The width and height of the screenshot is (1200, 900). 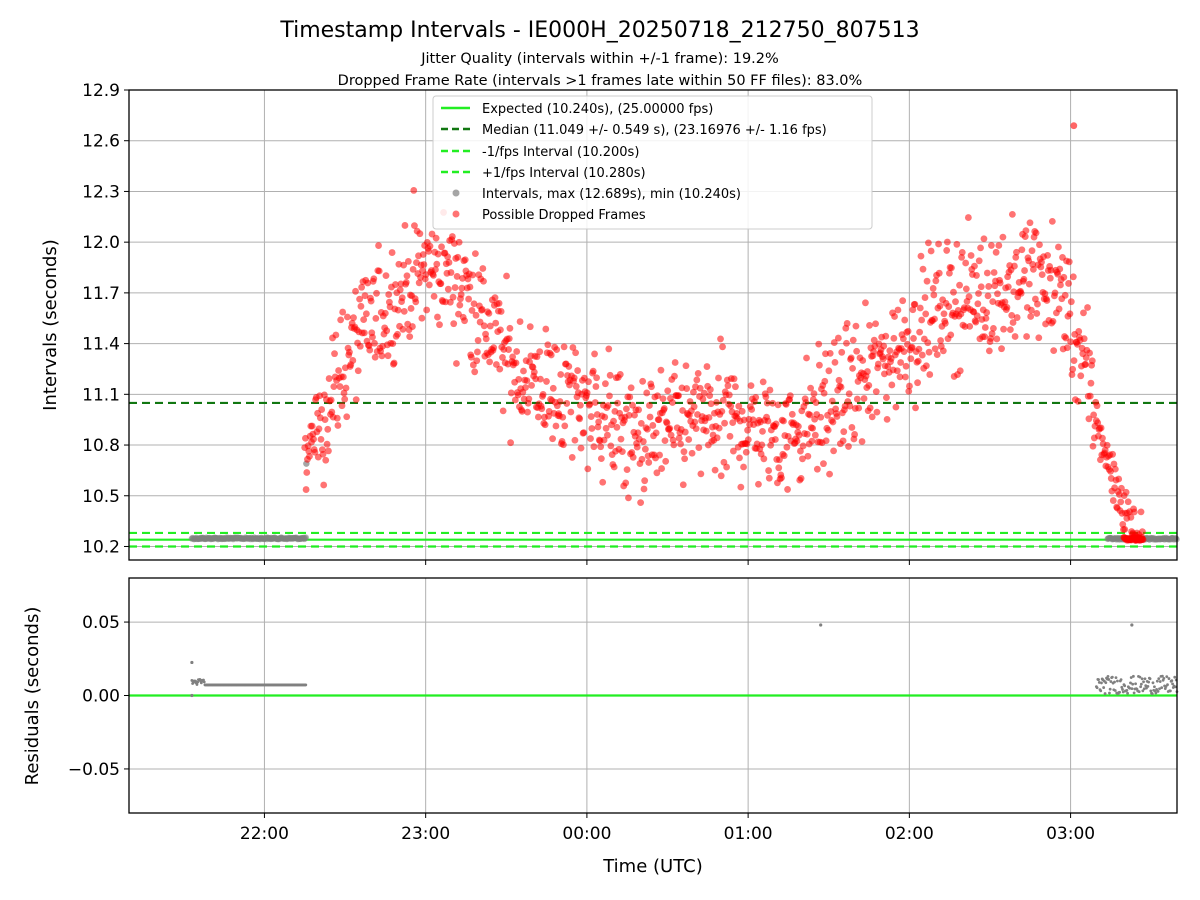 What do you see at coordinates (101, 697) in the screenshot?
I see `bottom-y-tick-label: 0.00` at bounding box center [101, 697].